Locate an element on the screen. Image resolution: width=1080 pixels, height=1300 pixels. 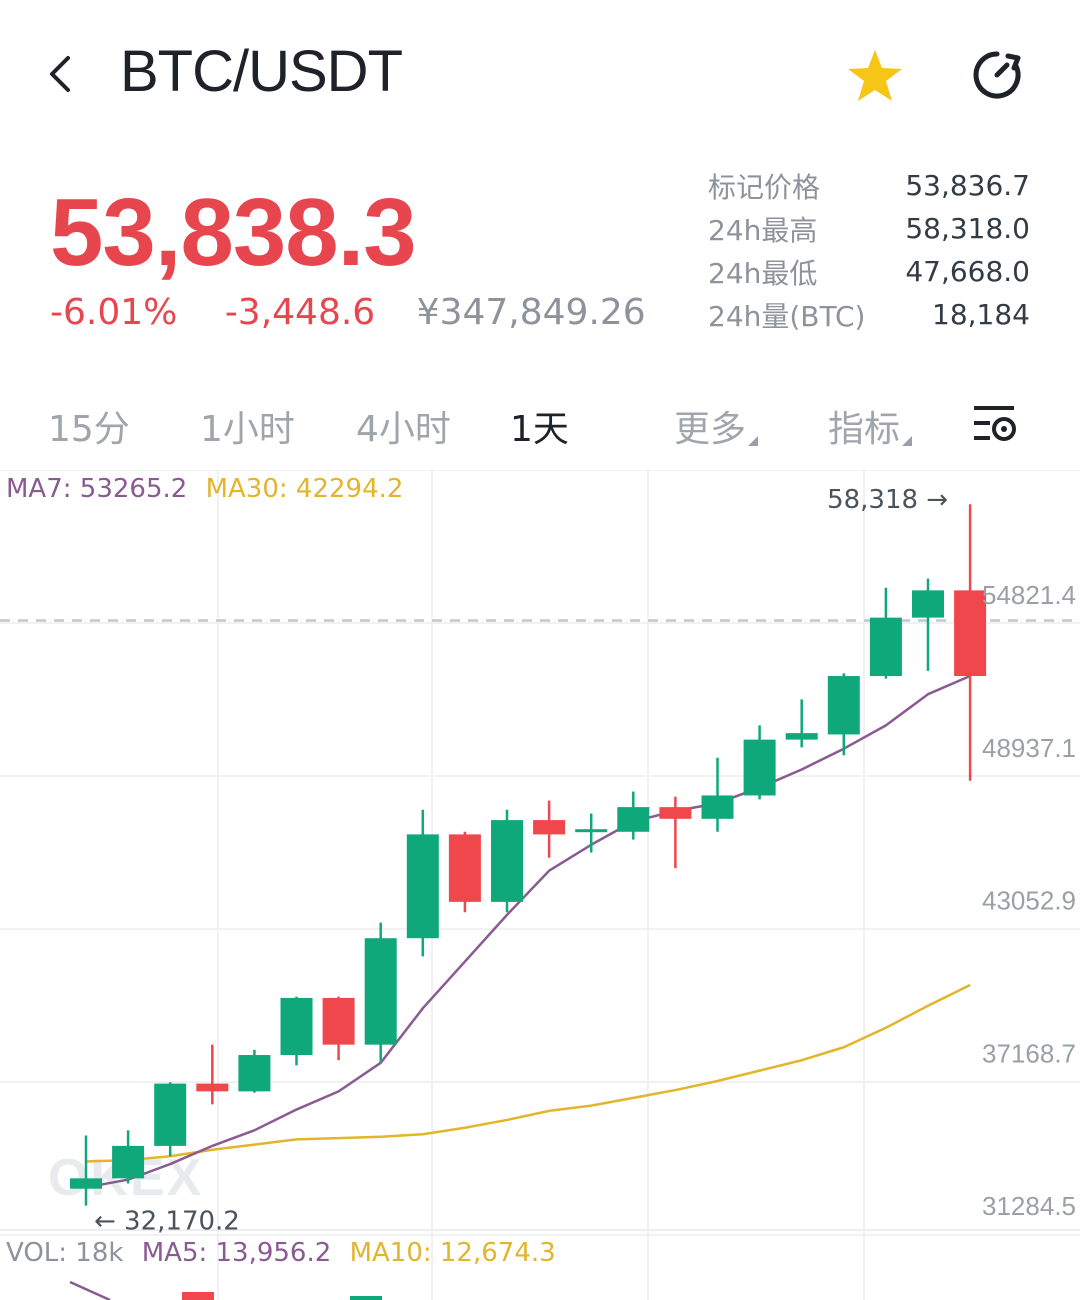
ma7-legend: MA7: 53265.2 is located at coordinates (97, 489).